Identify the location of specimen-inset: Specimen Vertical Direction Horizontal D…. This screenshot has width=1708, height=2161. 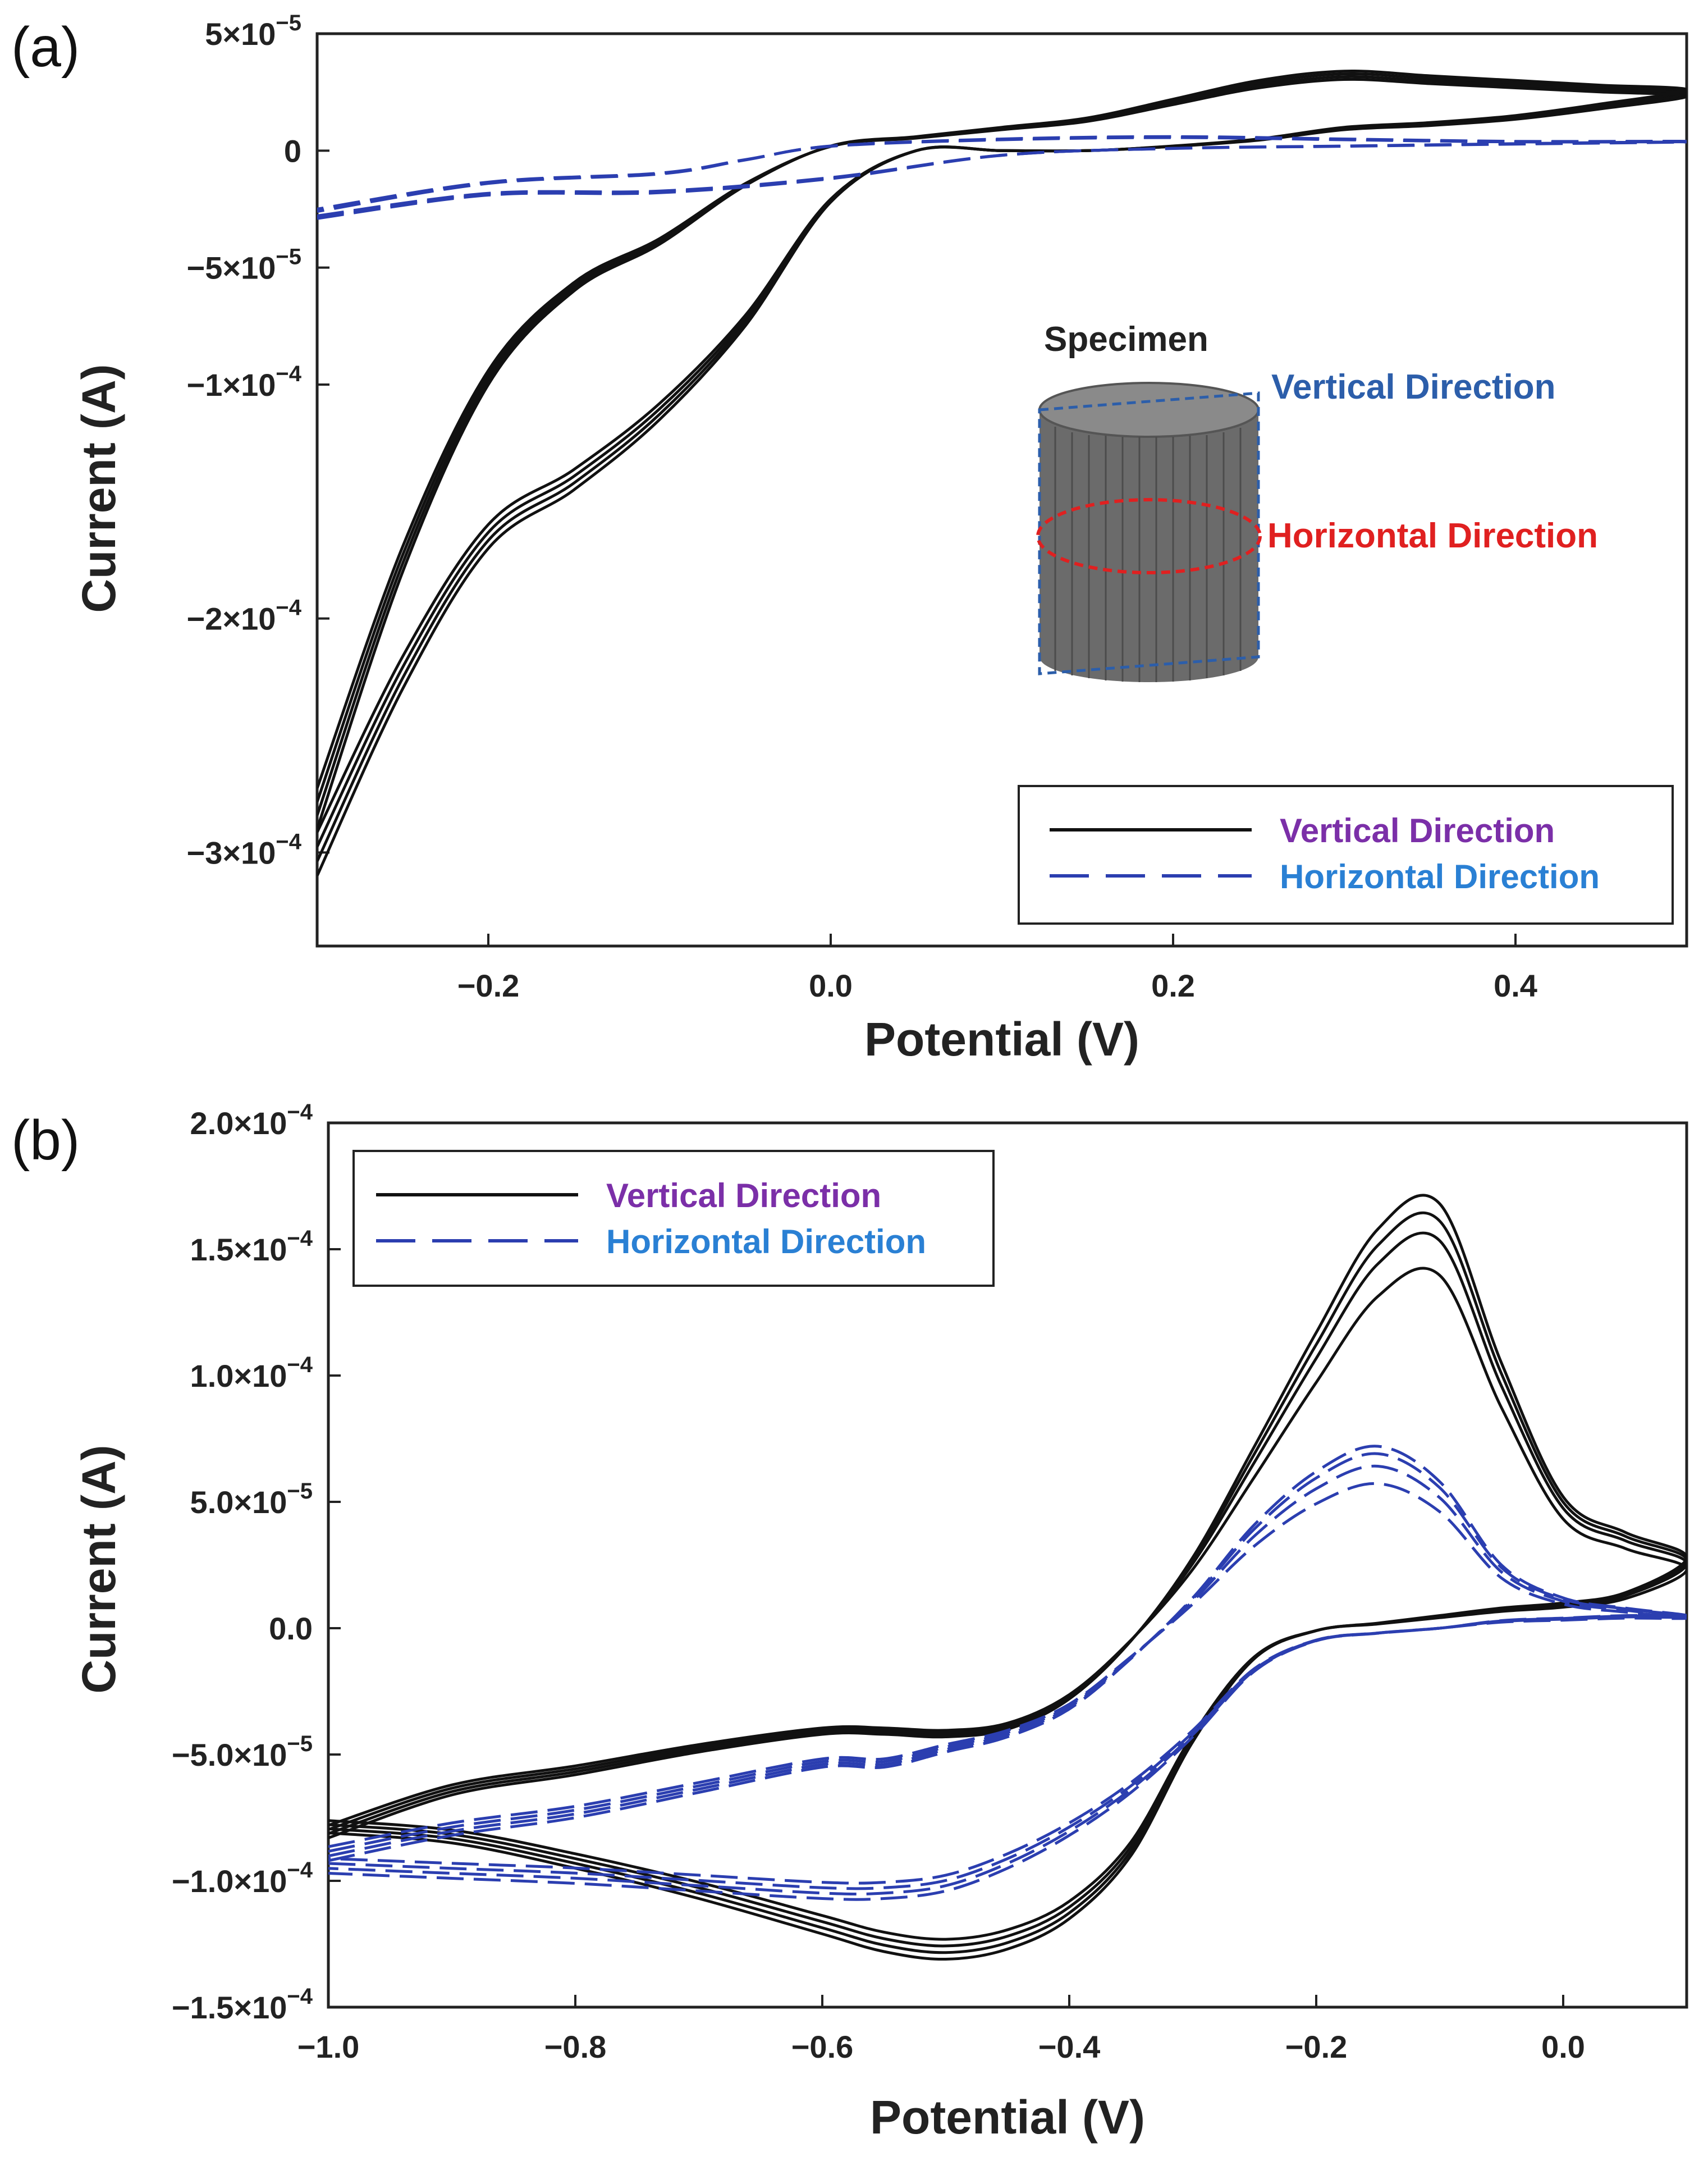
(1317, 501).